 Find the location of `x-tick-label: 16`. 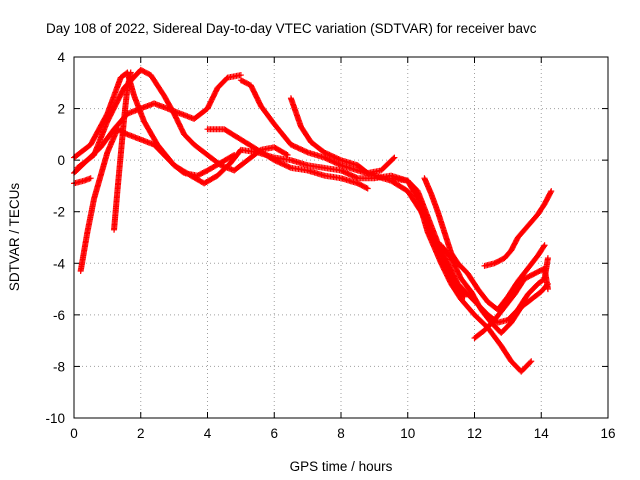

x-tick-label: 16 is located at coordinates (607, 433).